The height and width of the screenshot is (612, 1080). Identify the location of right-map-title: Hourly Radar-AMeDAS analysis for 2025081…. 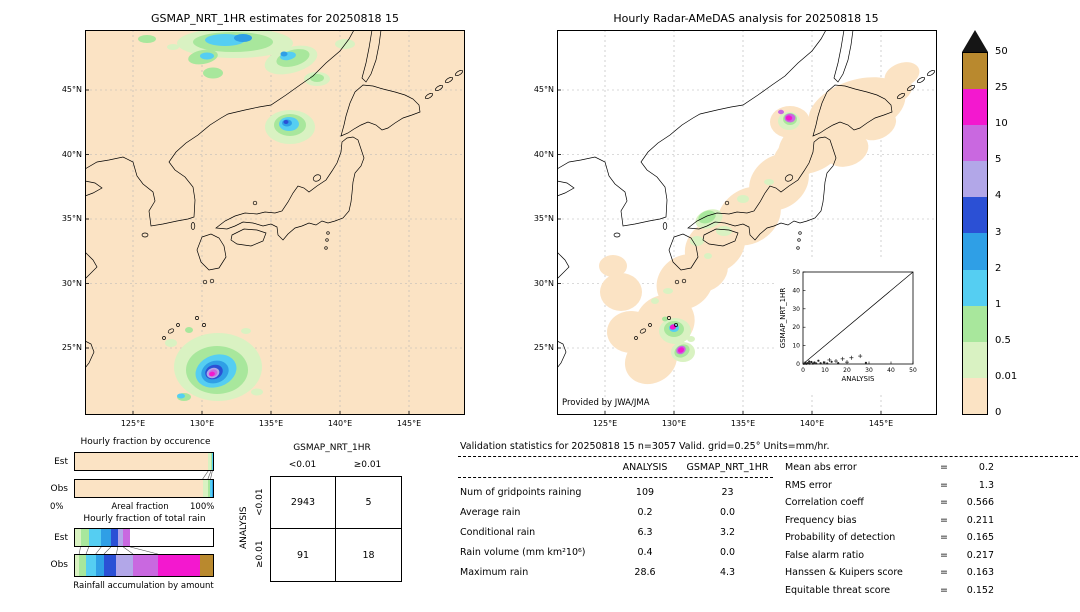
(746, 18).